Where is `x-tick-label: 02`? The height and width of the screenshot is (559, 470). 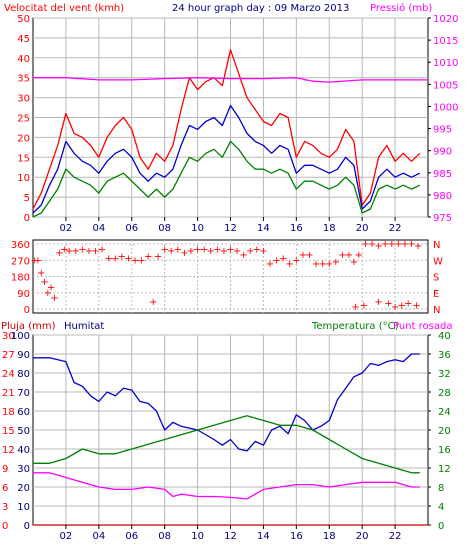 x-tick-label: 02 is located at coordinates (66, 228).